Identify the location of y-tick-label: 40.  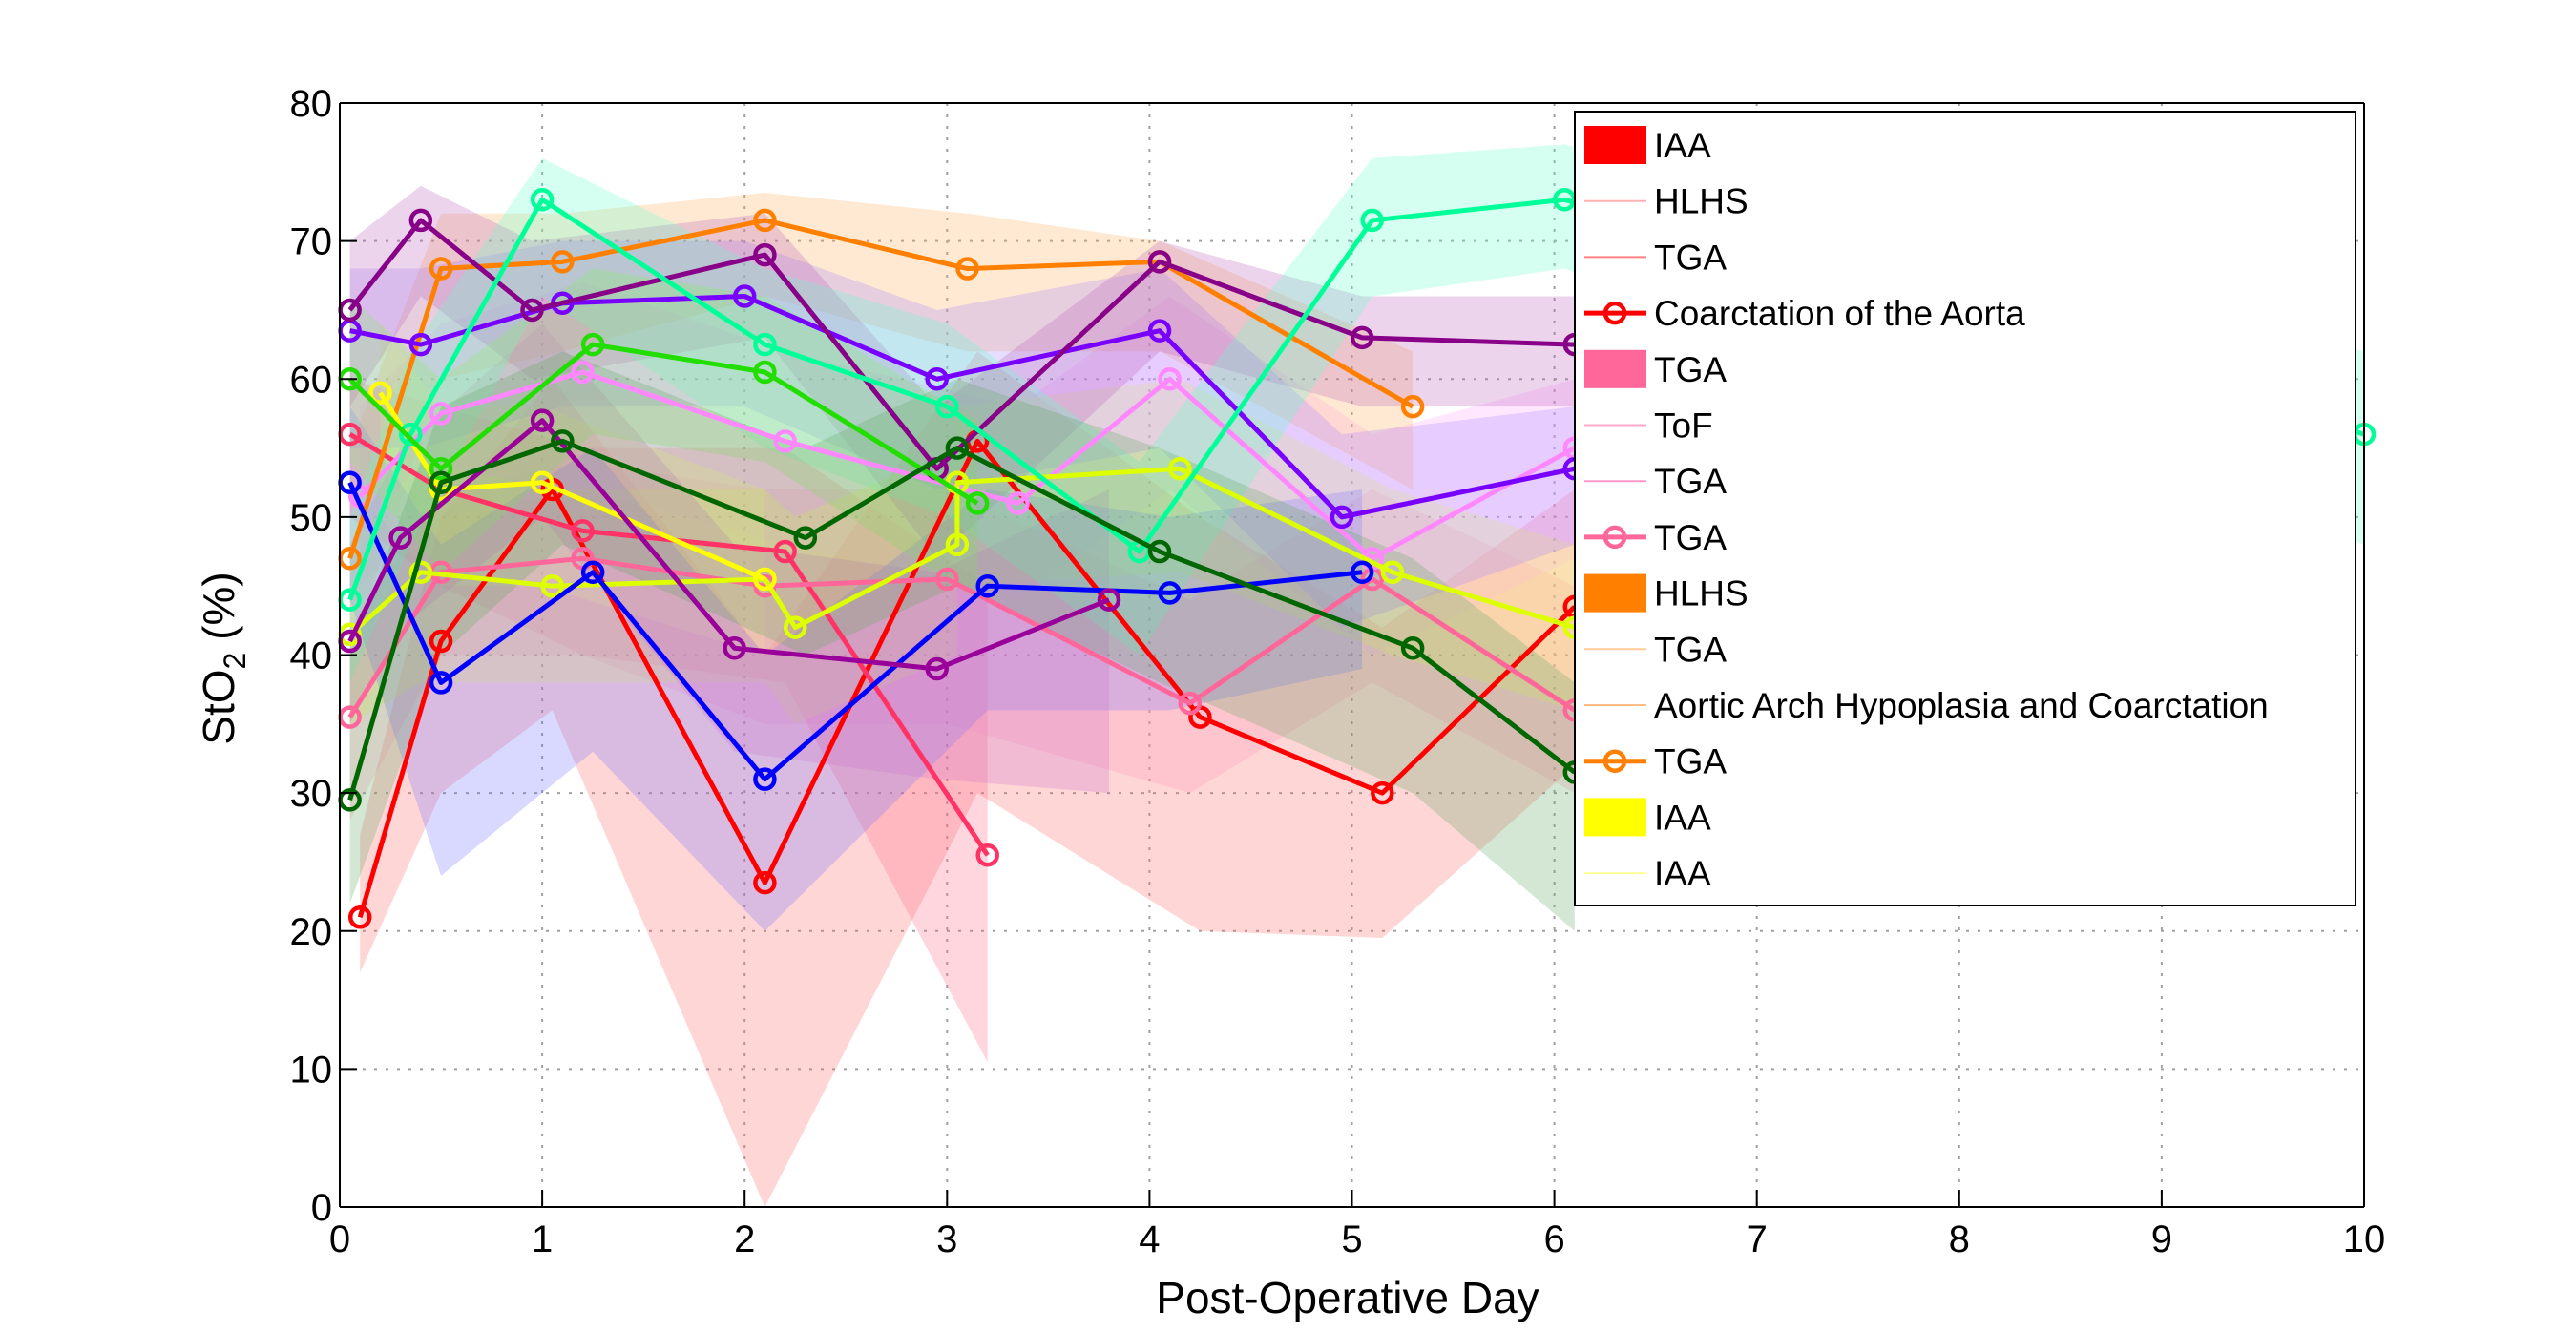
(311, 656).